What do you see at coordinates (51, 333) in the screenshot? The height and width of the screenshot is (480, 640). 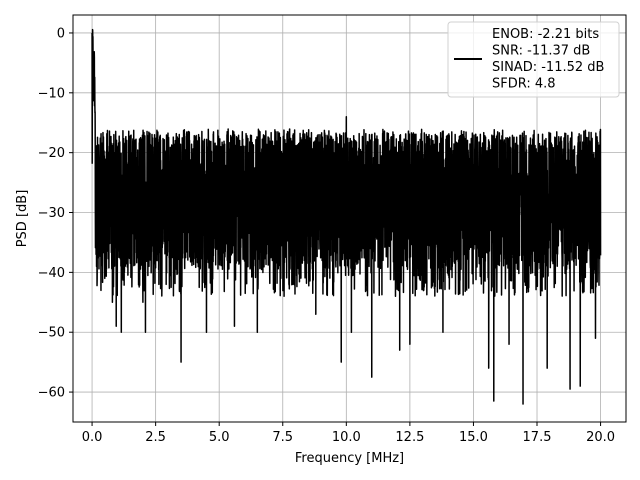 I see `y-tick-label: −50` at bounding box center [51, 333].